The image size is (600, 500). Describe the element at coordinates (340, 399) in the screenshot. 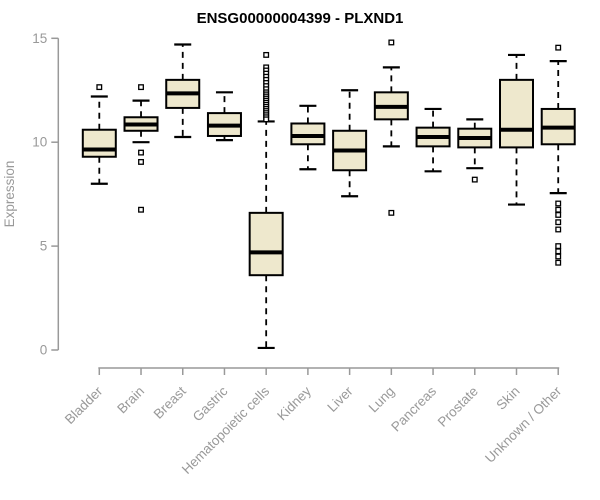

I see `x-axis-label-liver: Liver` at that location.